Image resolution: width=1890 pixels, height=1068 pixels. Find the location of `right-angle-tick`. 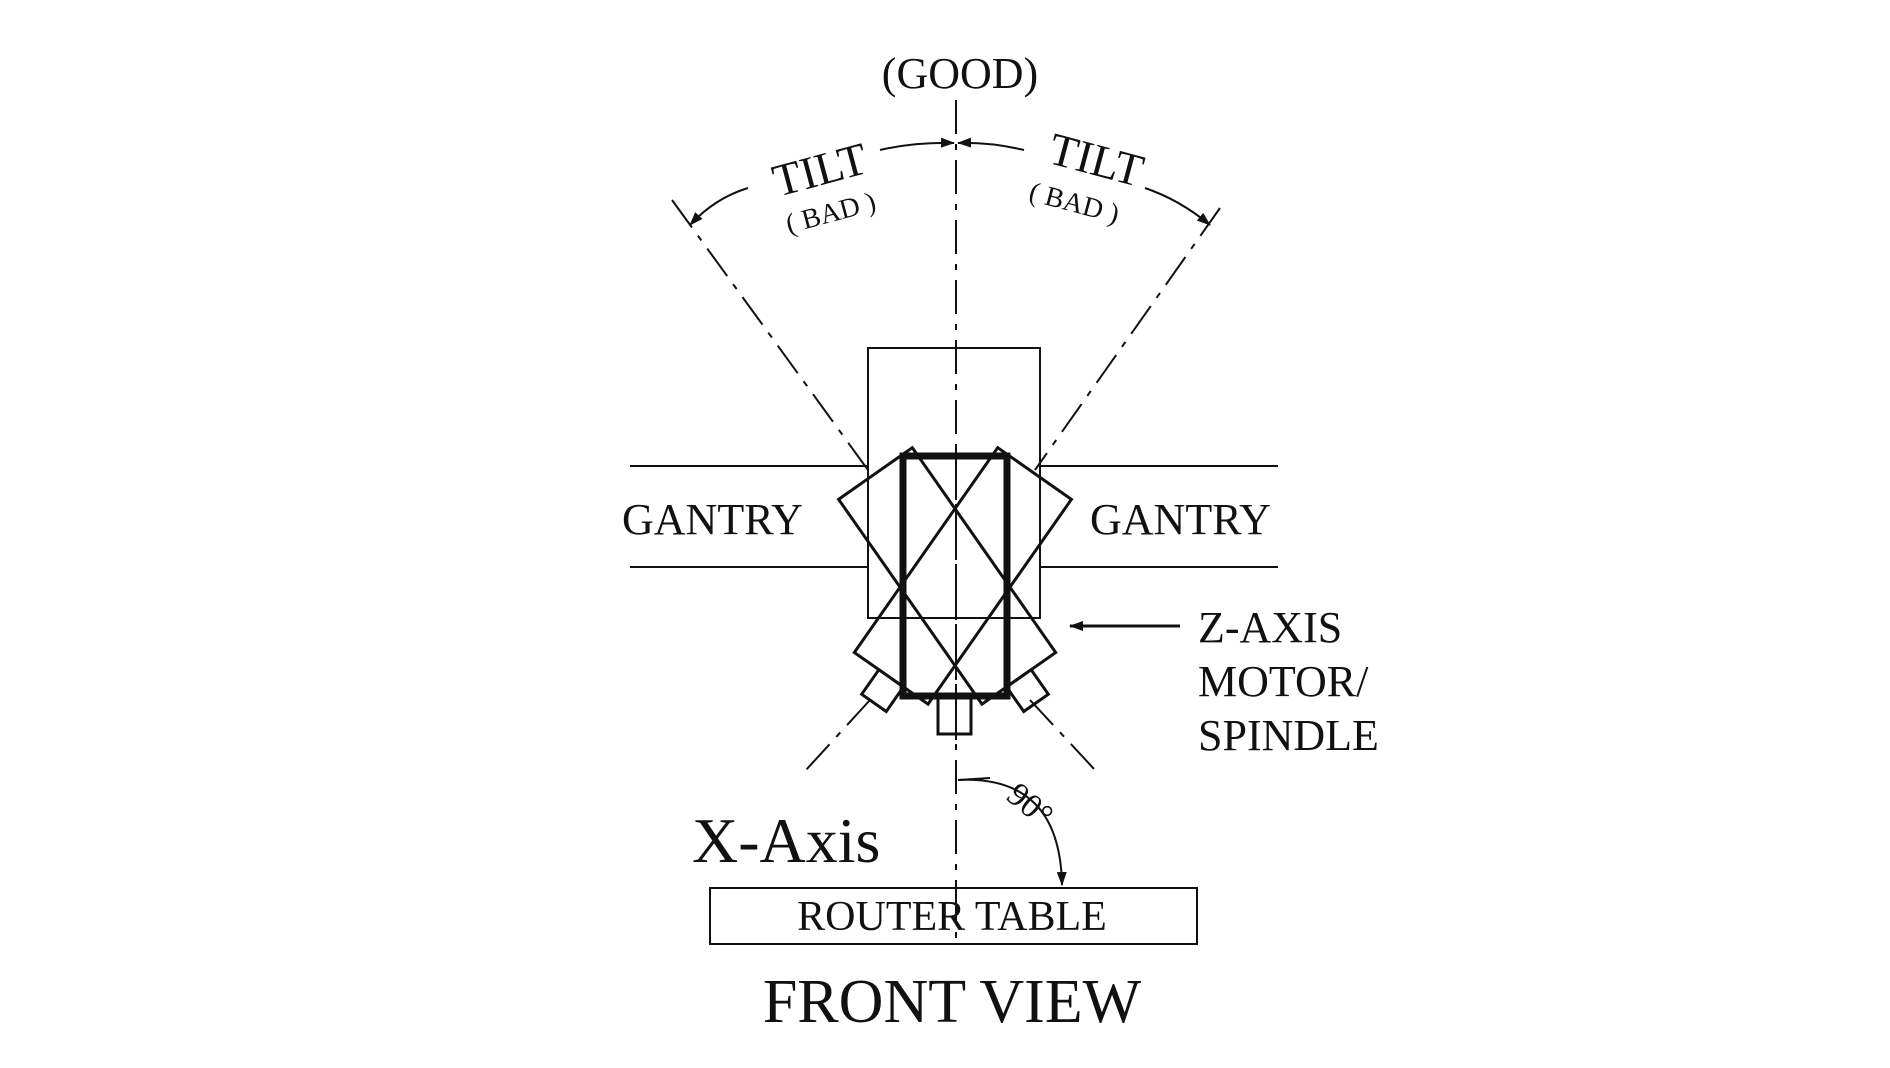

right-angle-tick is located at coordinates (974, 779).